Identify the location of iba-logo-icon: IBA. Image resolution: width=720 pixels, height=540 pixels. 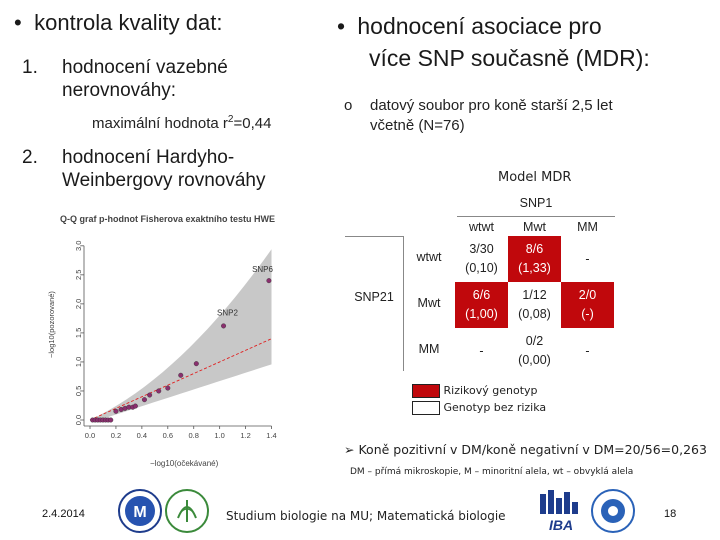
(559, 511).